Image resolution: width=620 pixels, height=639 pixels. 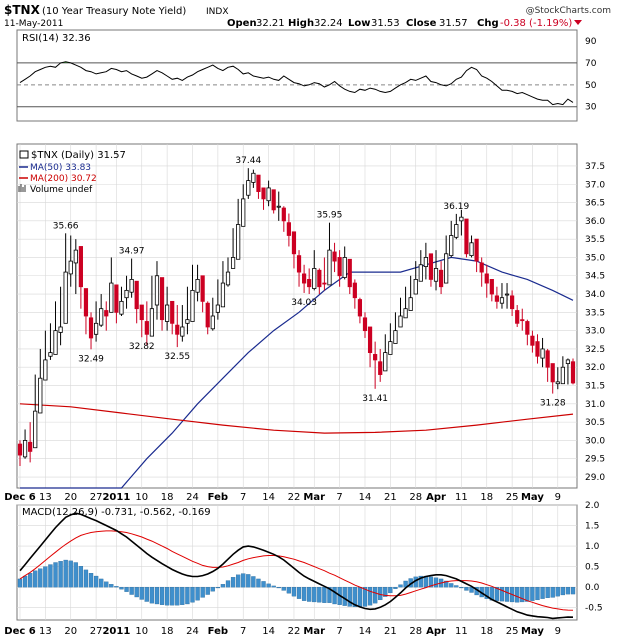 What do you see at coordinates (591, 108) in the screenshot?
I see `rsi-tick-label: 30` at bounding box center [591, 108].